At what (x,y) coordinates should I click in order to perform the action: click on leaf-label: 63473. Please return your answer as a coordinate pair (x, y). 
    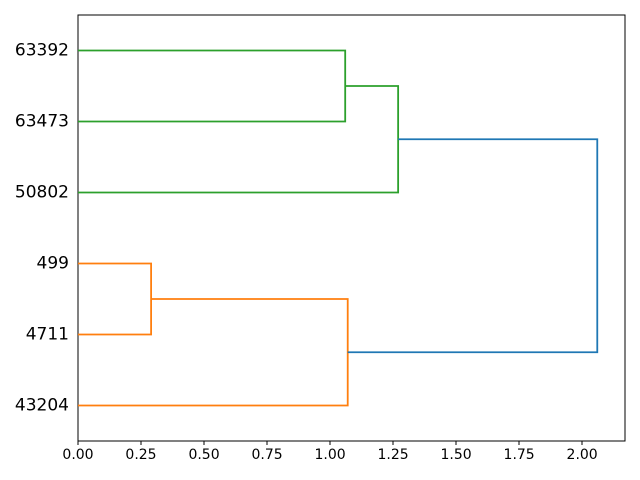
    Looking at the image, I should click on (42, 122).